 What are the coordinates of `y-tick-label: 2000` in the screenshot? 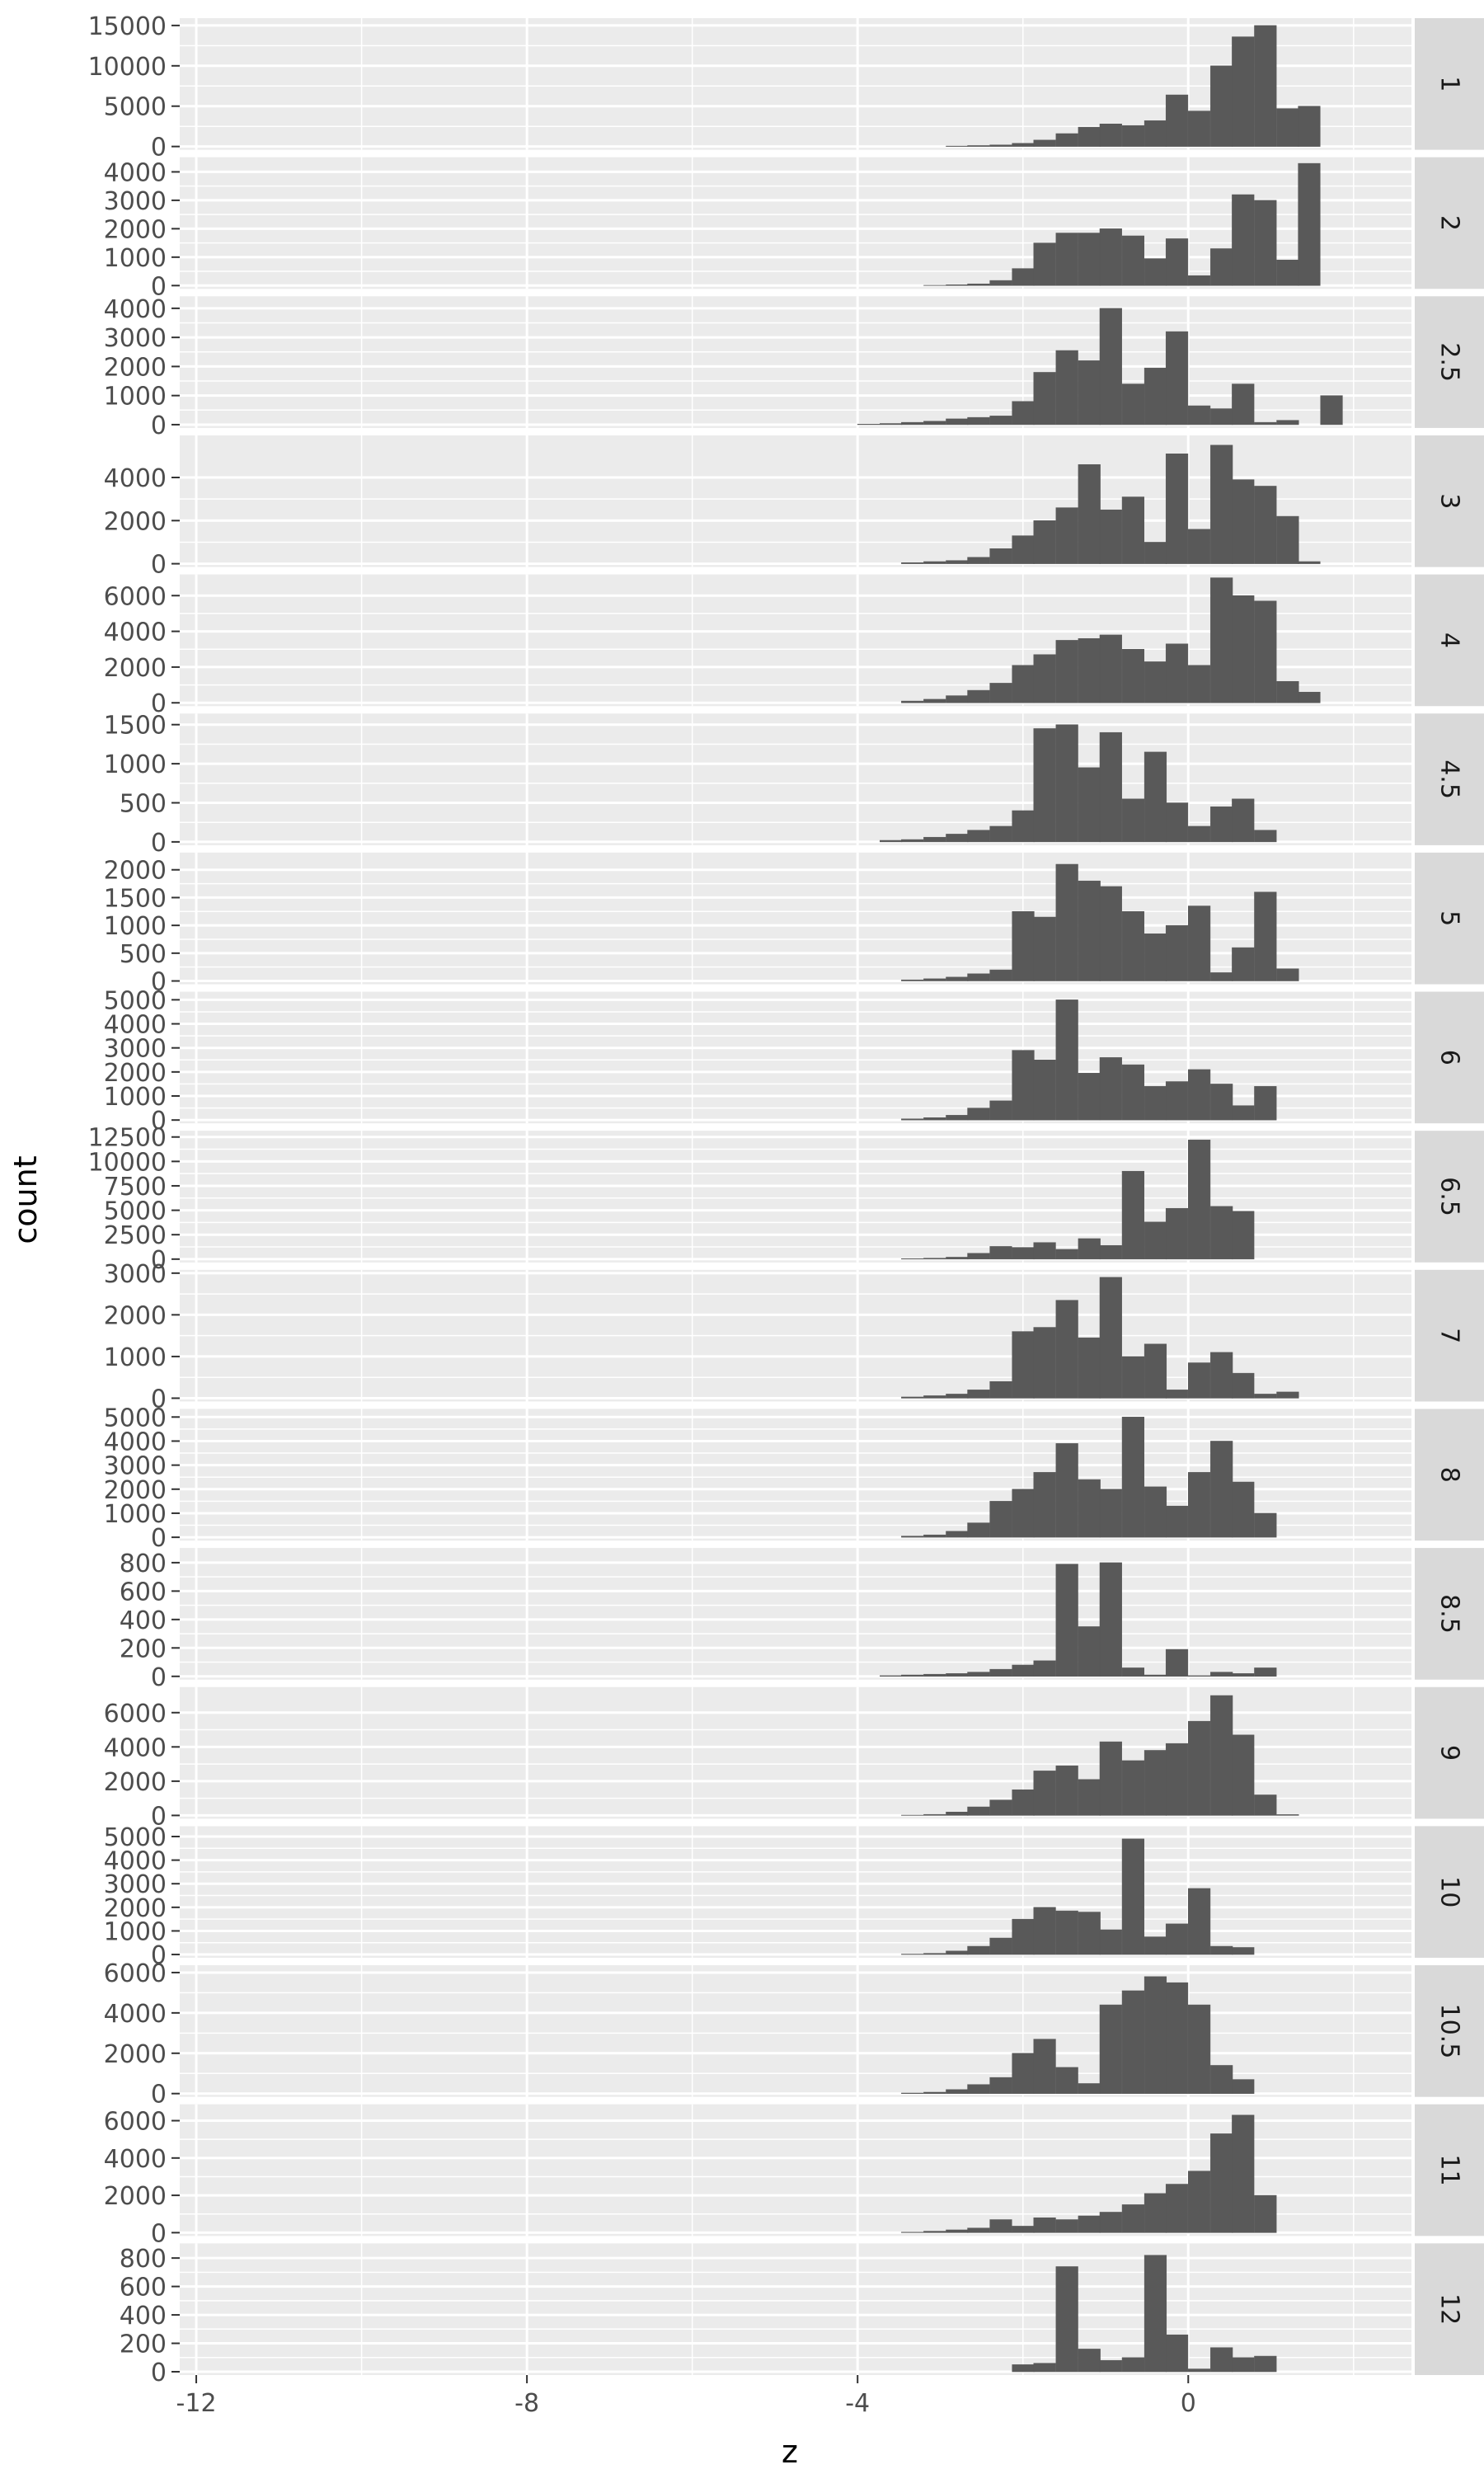 It's located at (135, 1315).